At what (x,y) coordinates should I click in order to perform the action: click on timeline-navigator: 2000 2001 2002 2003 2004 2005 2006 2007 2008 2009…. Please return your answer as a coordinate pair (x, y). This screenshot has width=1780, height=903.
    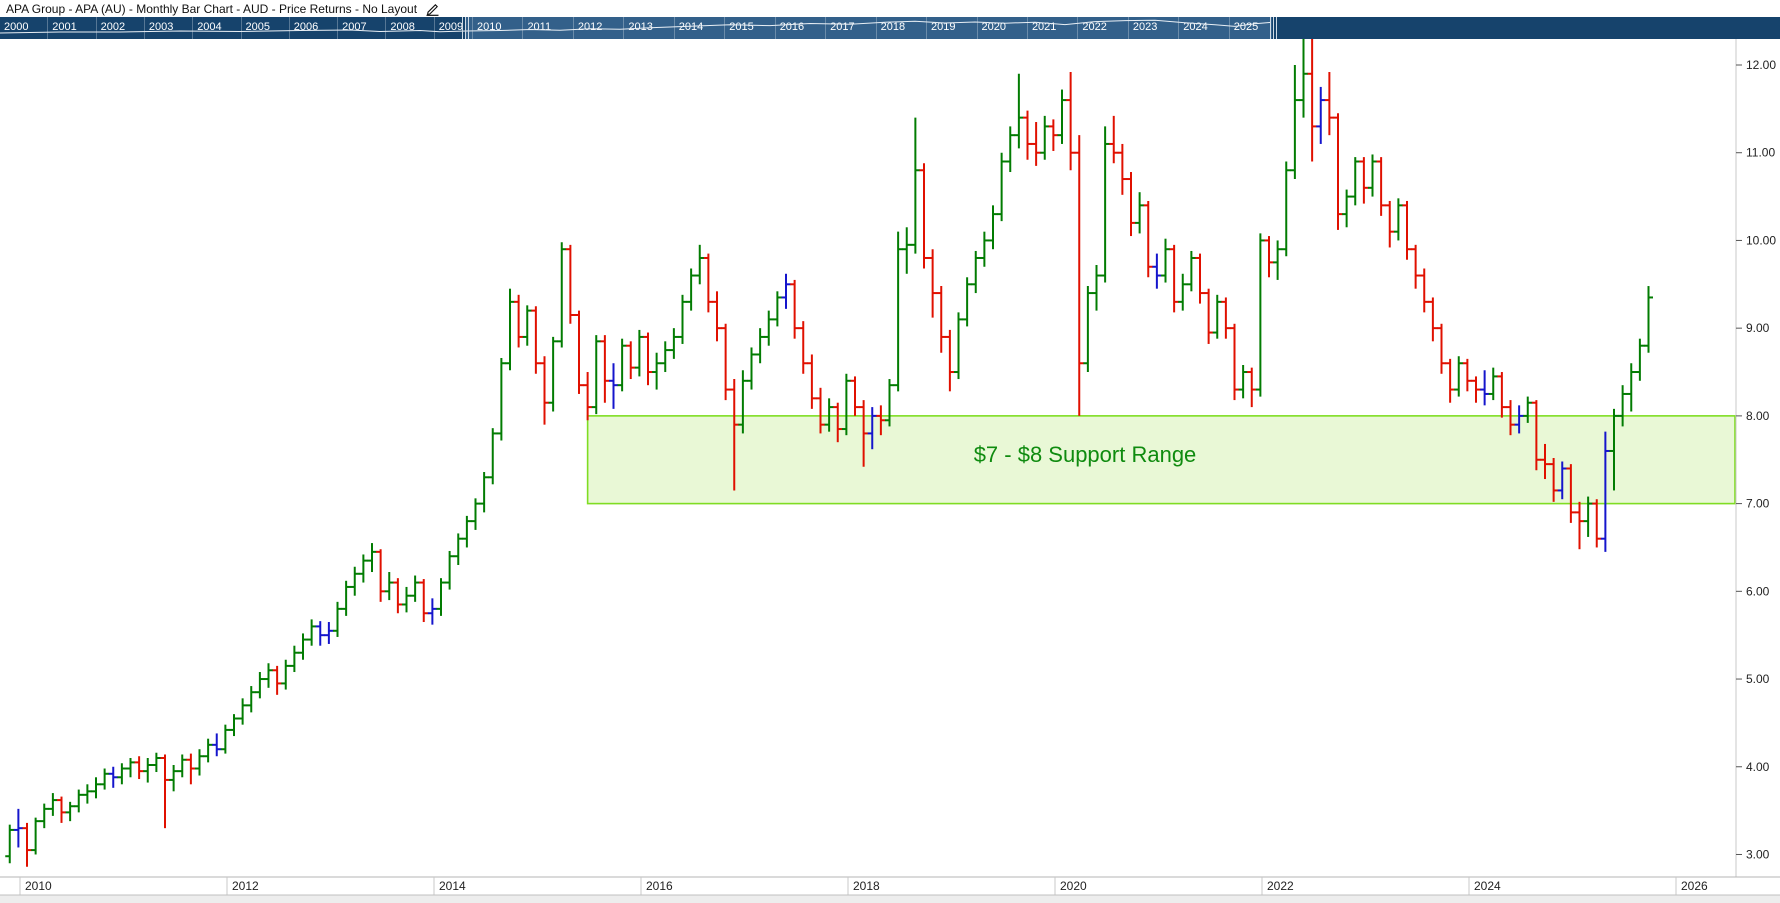
    Looking at the image, I should click on (890, 28).